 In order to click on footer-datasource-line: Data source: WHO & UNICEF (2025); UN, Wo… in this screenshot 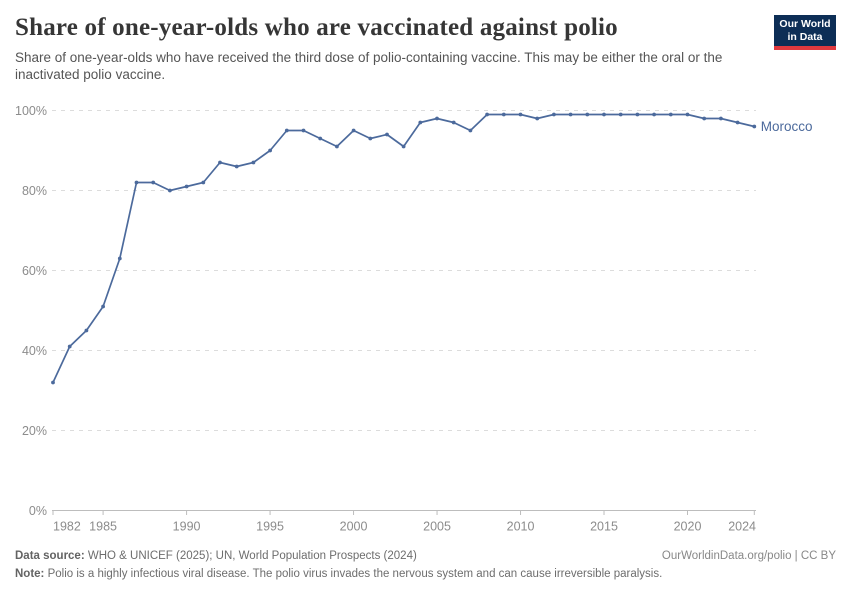, I will do `click(425, 557)`.